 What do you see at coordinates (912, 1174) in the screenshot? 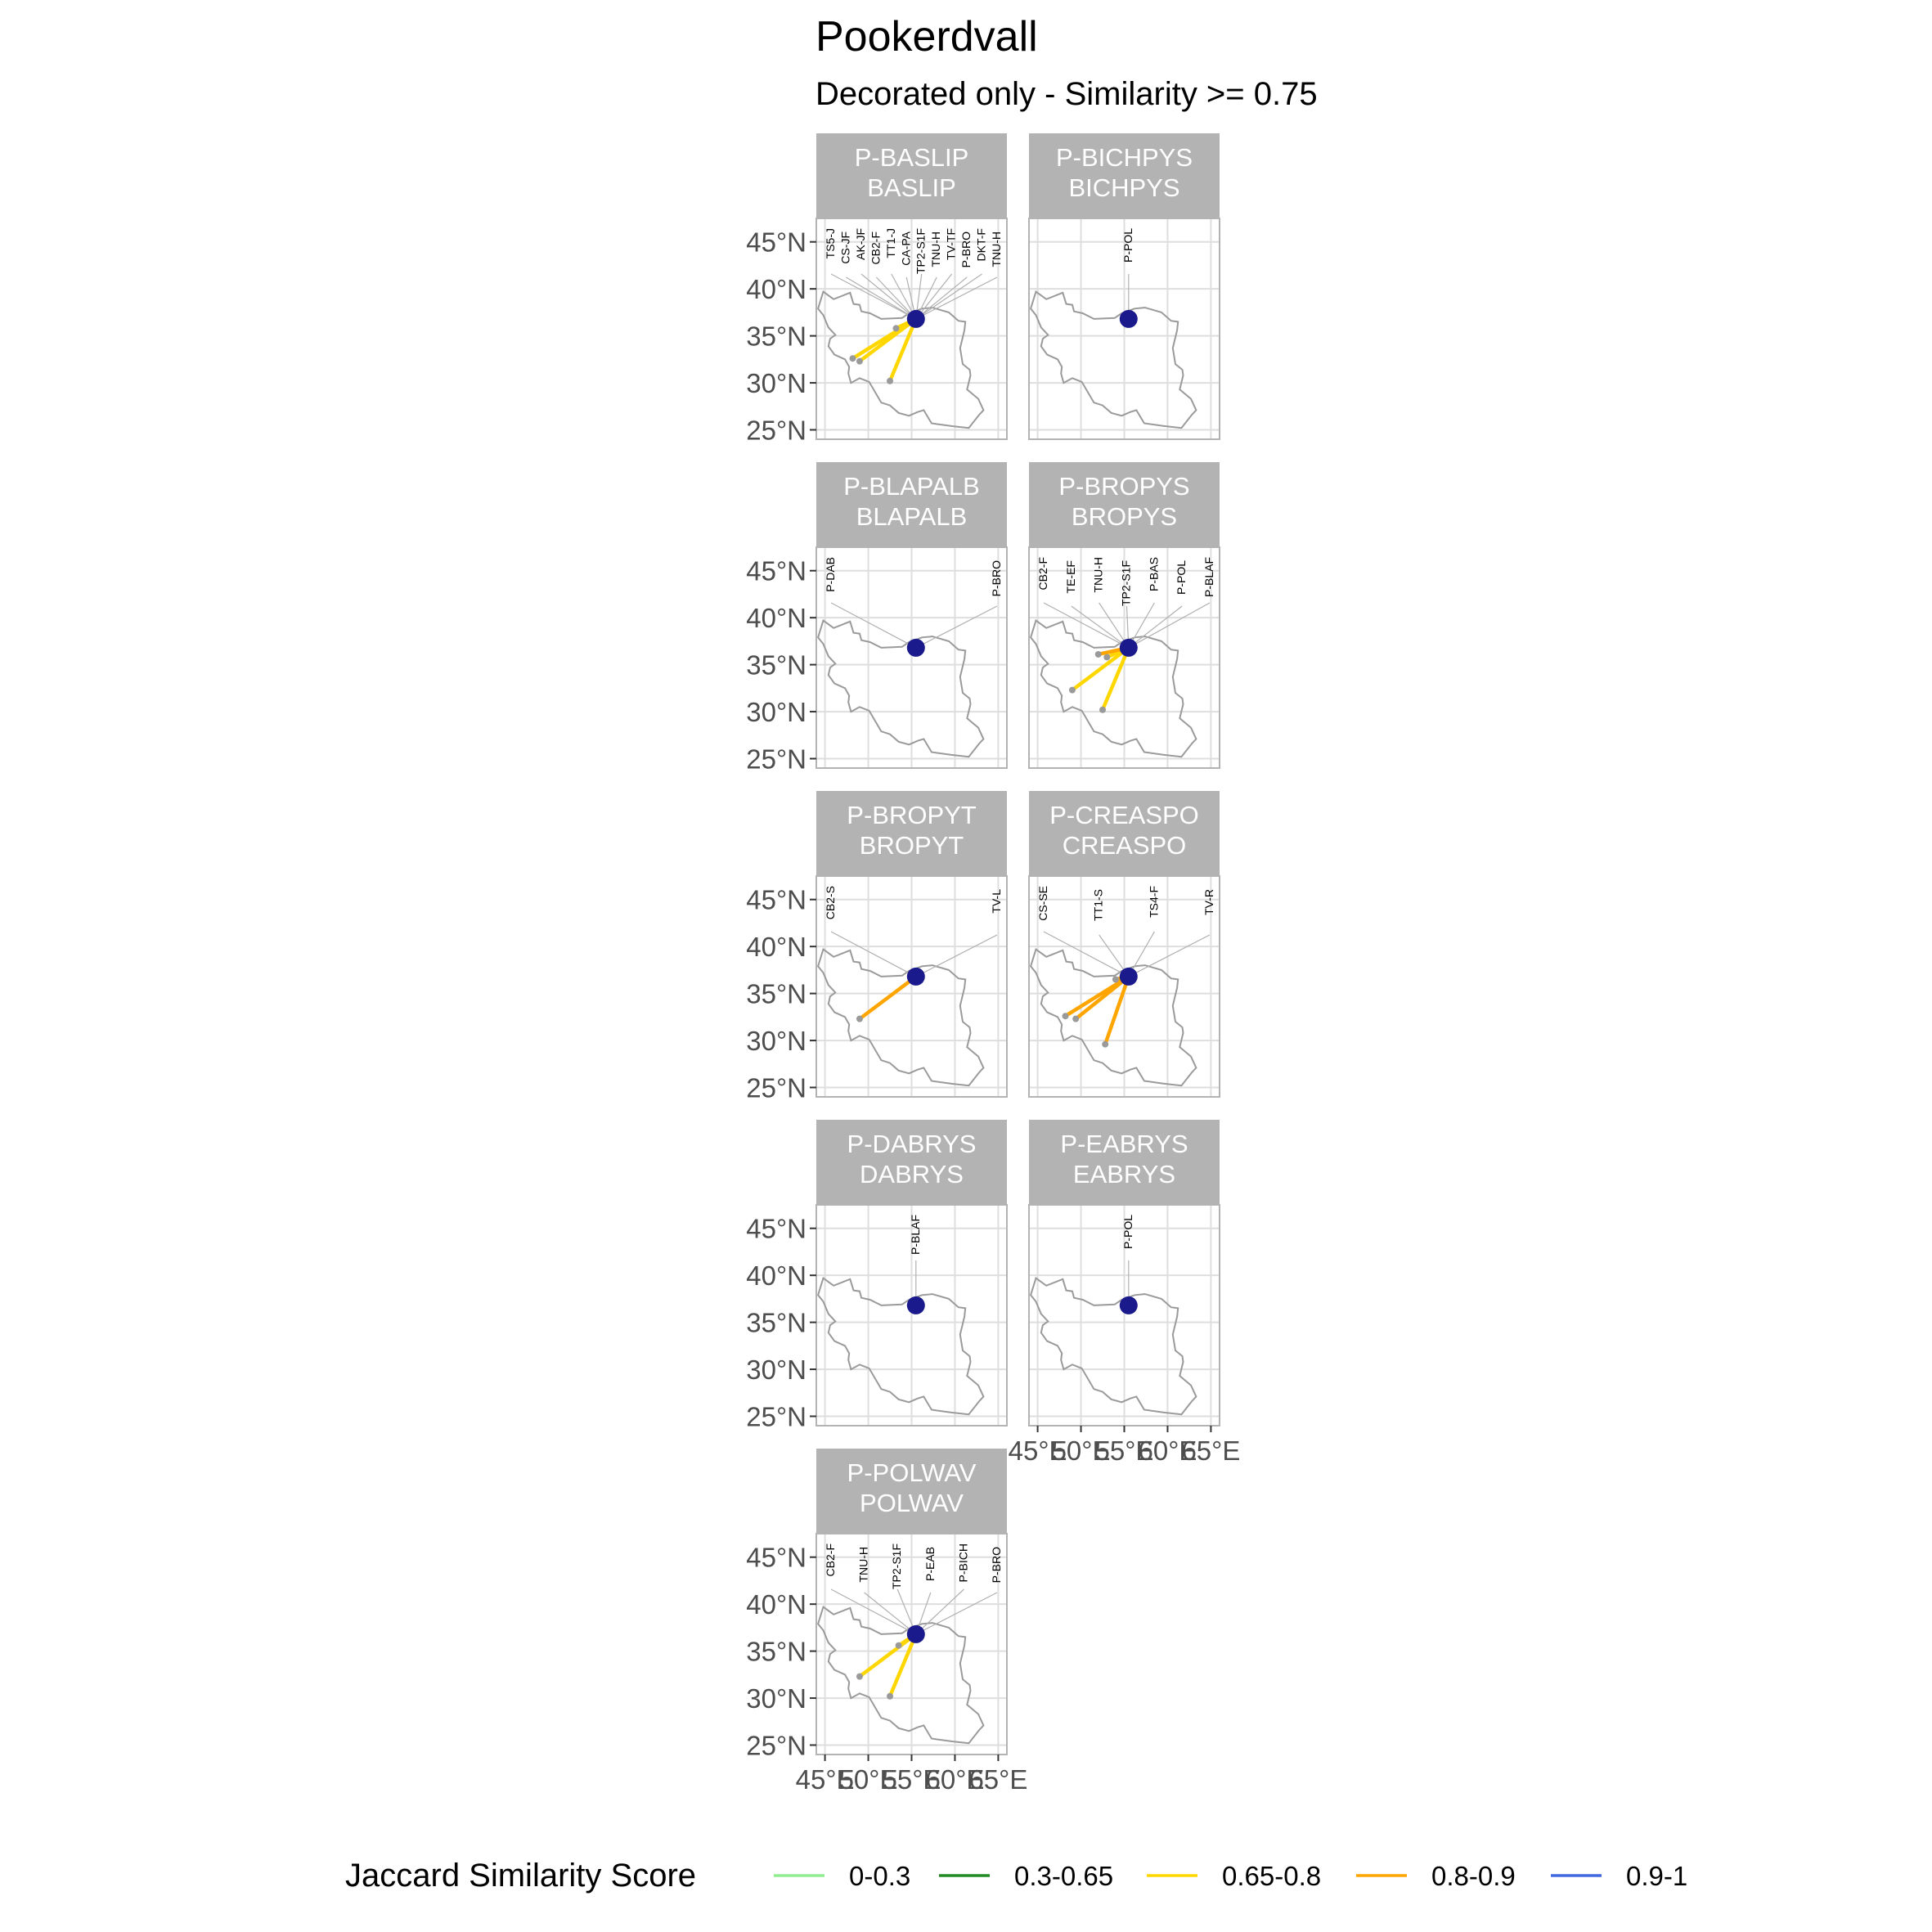
I see `facet-strip-label: DABRYS` at bounding box center [912, 1174].